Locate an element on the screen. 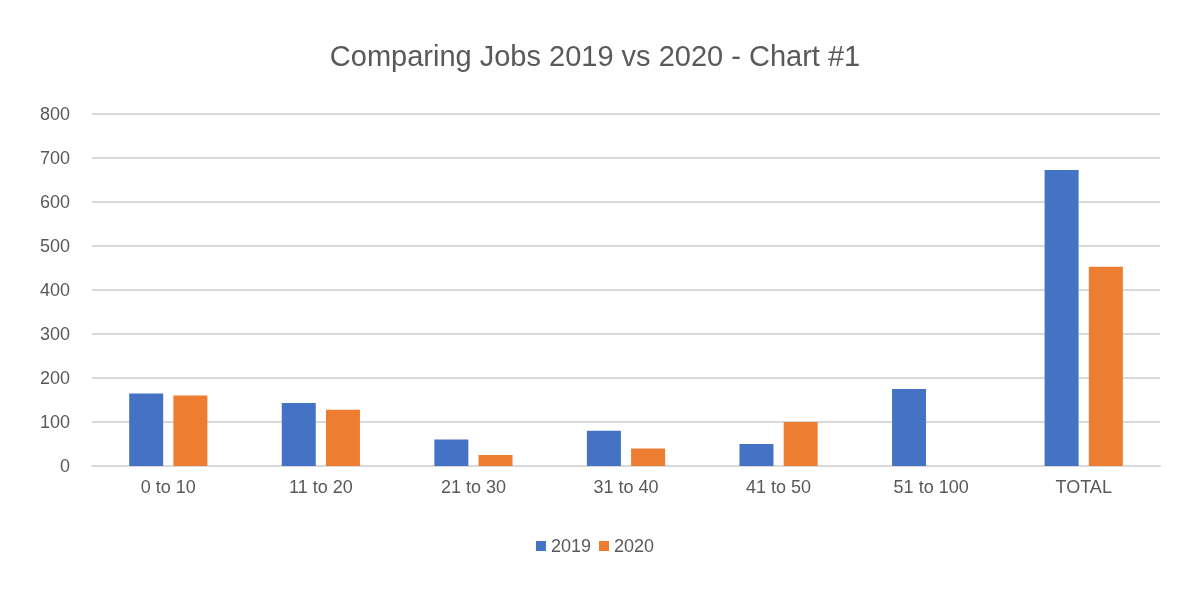  y-tick-label: 0 is located at coordinates (64, 466).